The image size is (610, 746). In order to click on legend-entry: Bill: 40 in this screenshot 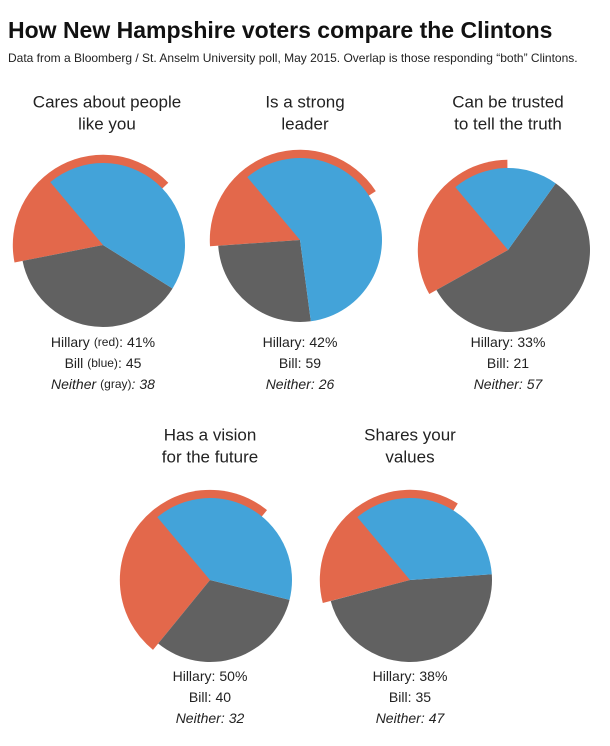, I will do `click(210, 697)`.